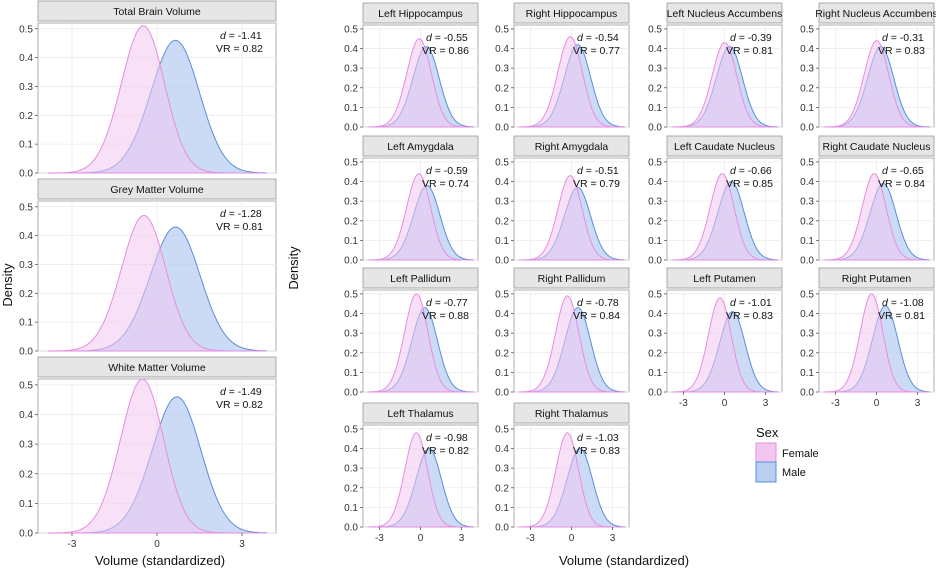  What do you see at coordinates (794, 473) in the screenshot?
I see `legend-label-male: Male` at bounding box center [794, 473].